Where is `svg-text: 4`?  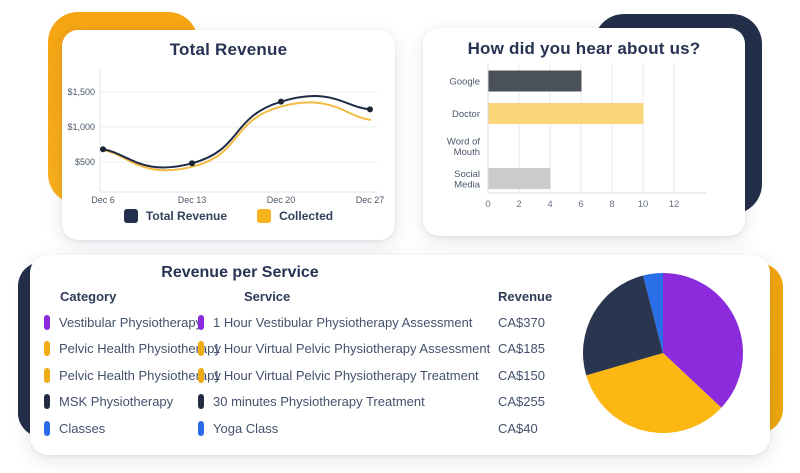 svg-text: 4 is located at coordinates (549, 204).